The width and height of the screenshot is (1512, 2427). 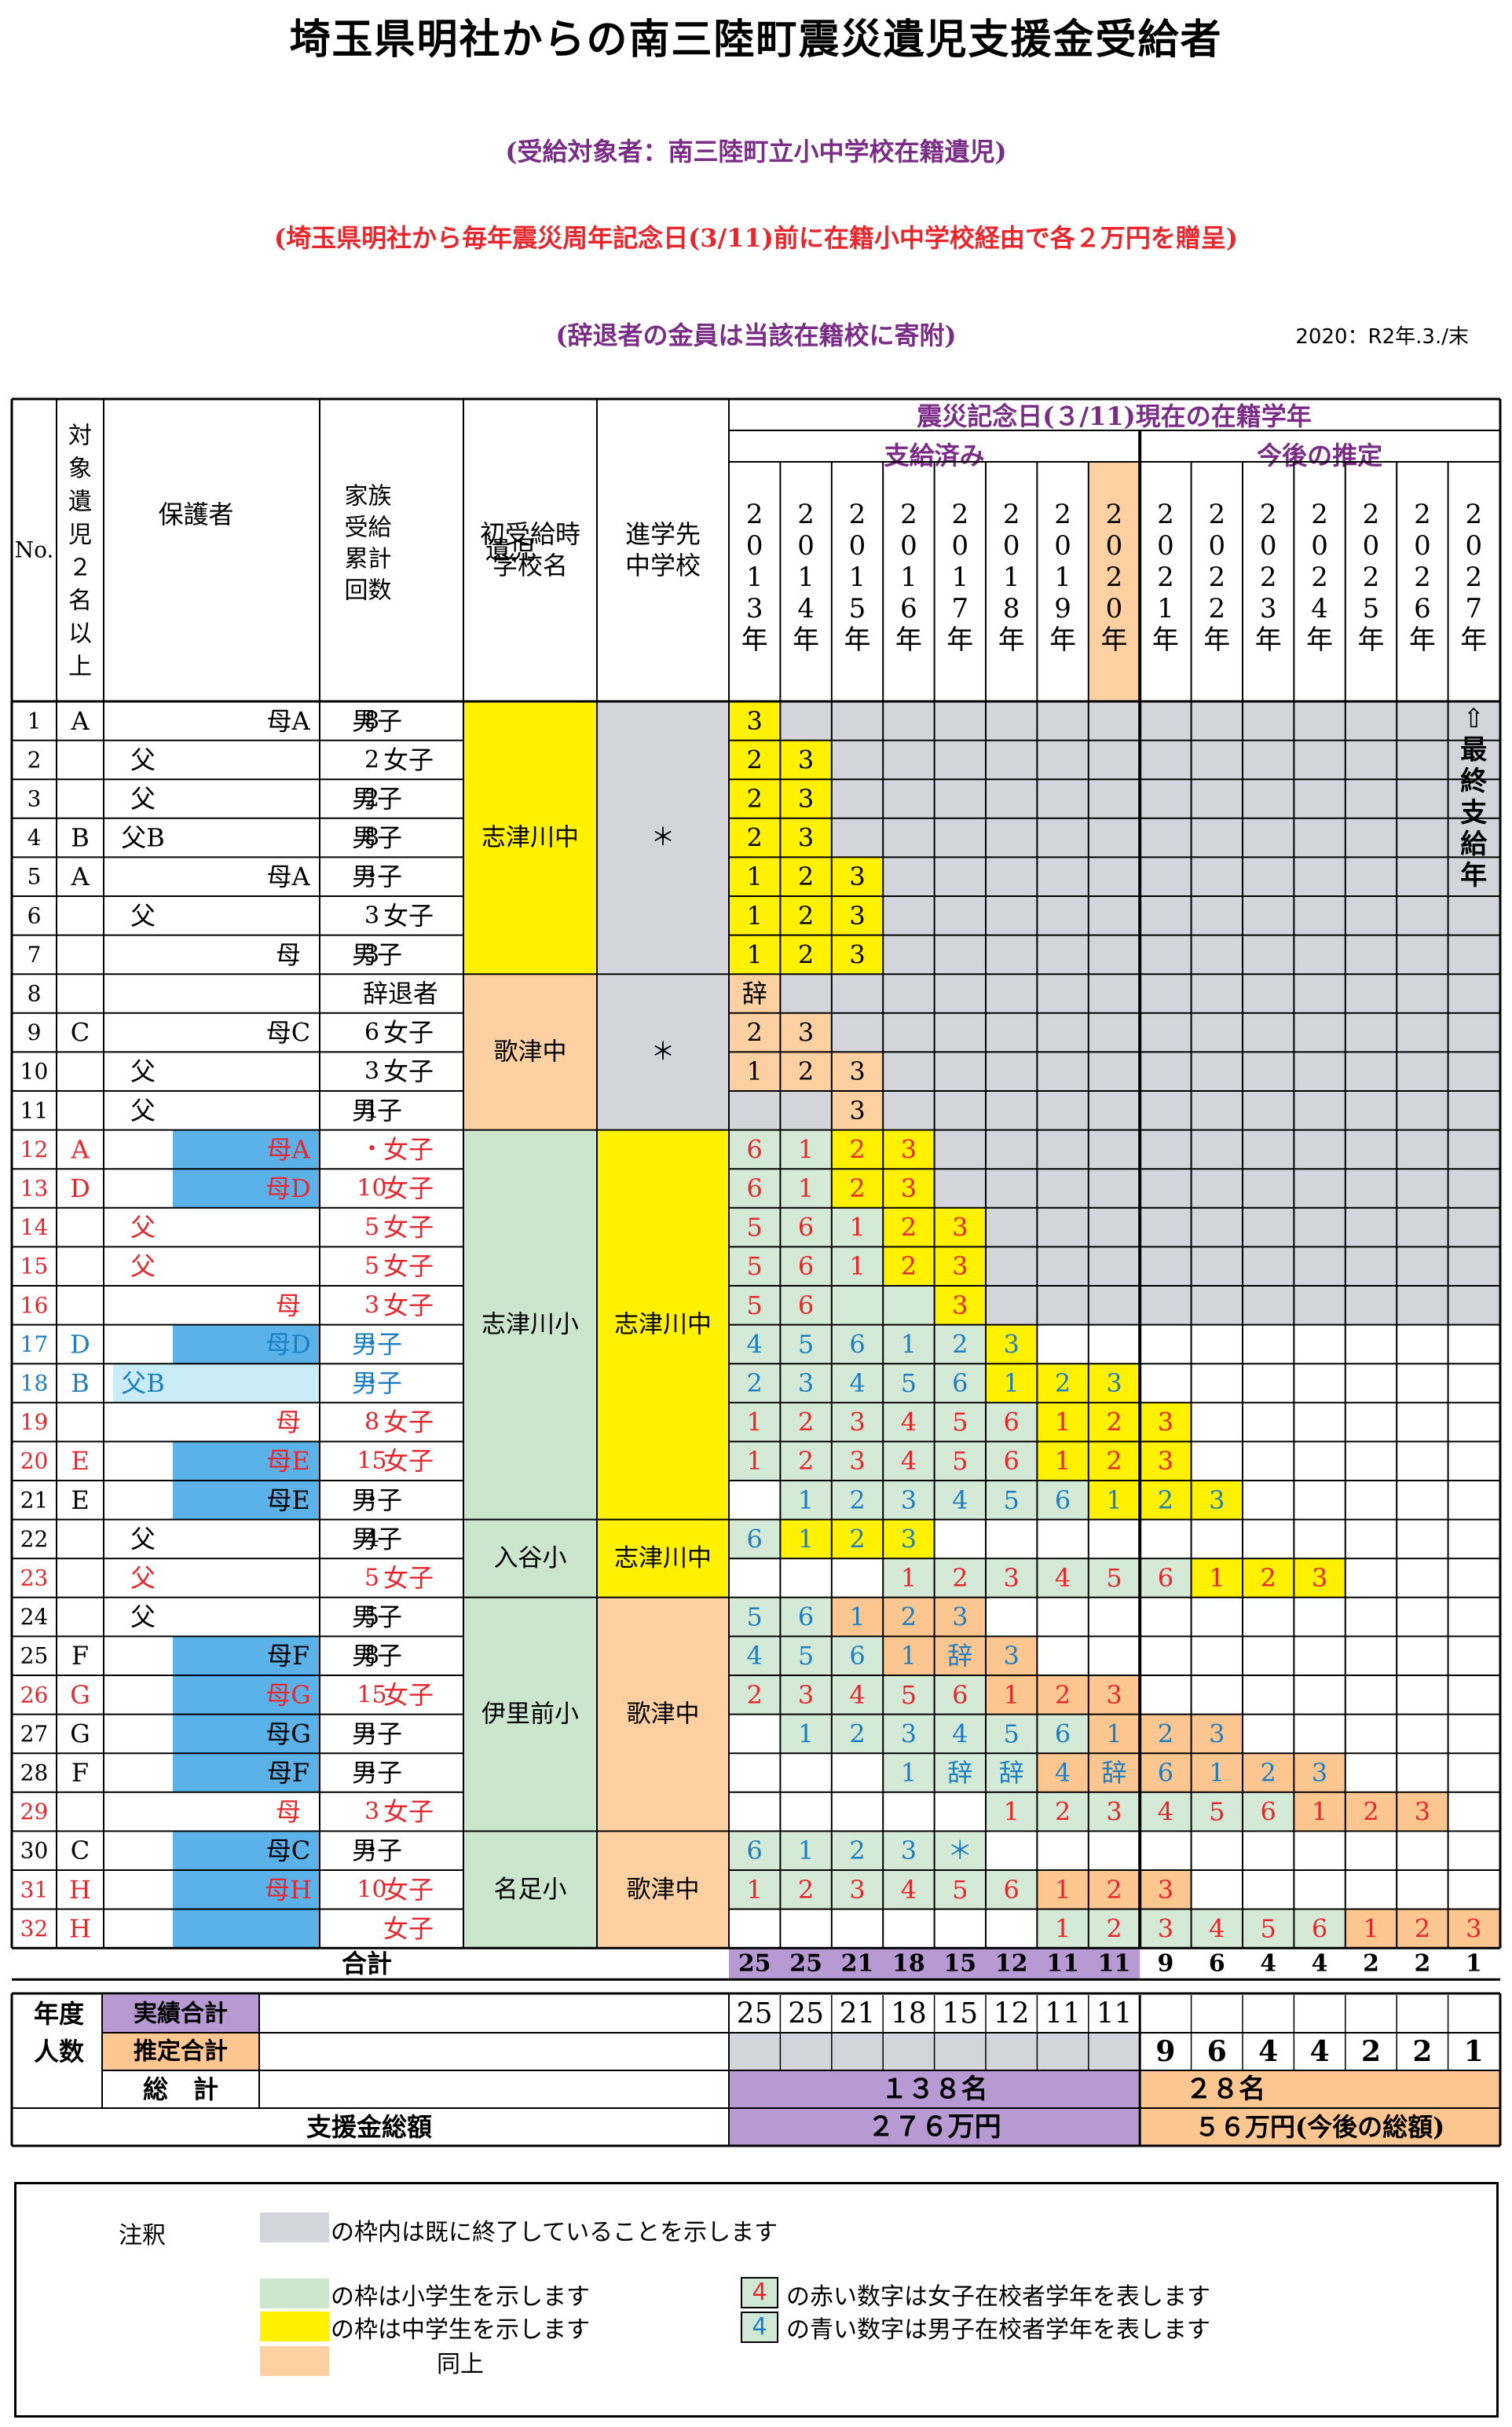 I want to click on next-school-label-3: 志津川中, so click(x=663, y=1558).